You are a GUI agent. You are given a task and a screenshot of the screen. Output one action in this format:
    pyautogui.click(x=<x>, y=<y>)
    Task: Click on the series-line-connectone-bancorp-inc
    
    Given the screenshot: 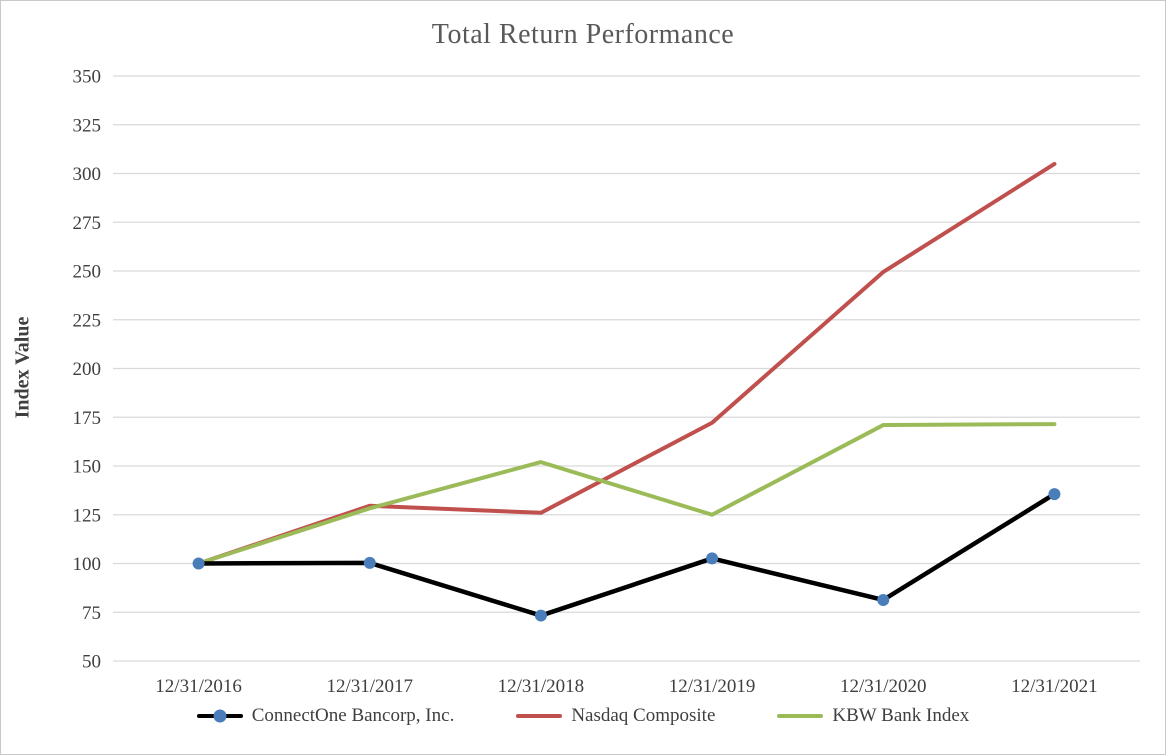 What is the action you would take?
    pyautogui.click(x=626, y=554)
    